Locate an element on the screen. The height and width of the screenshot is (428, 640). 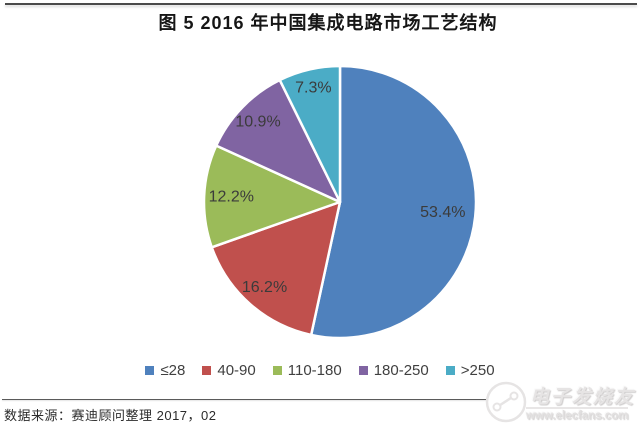
legend-item-180-250: 180-250 is located at coordinates (393, 370).